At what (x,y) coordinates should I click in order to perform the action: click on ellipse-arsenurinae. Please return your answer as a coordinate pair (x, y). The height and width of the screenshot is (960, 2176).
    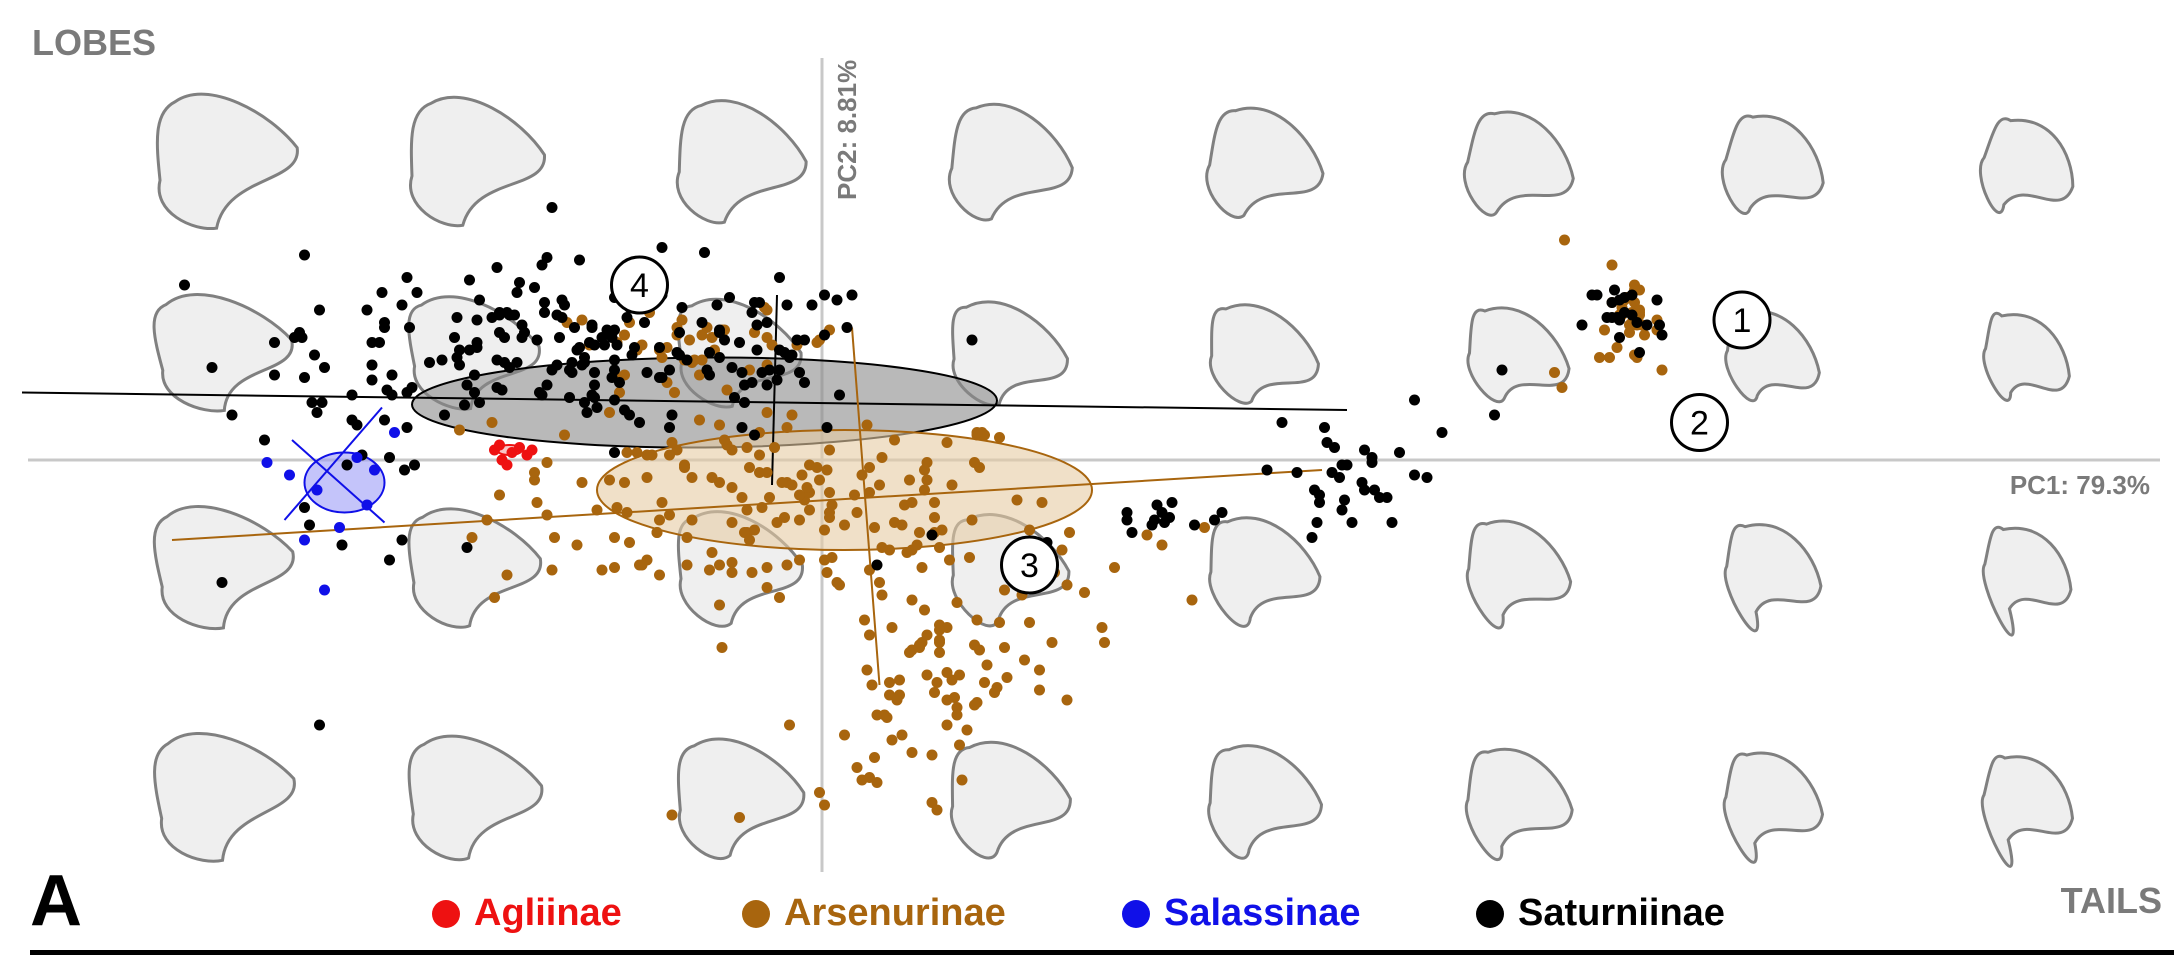
    Looking at the image, I should click on (844, 490).